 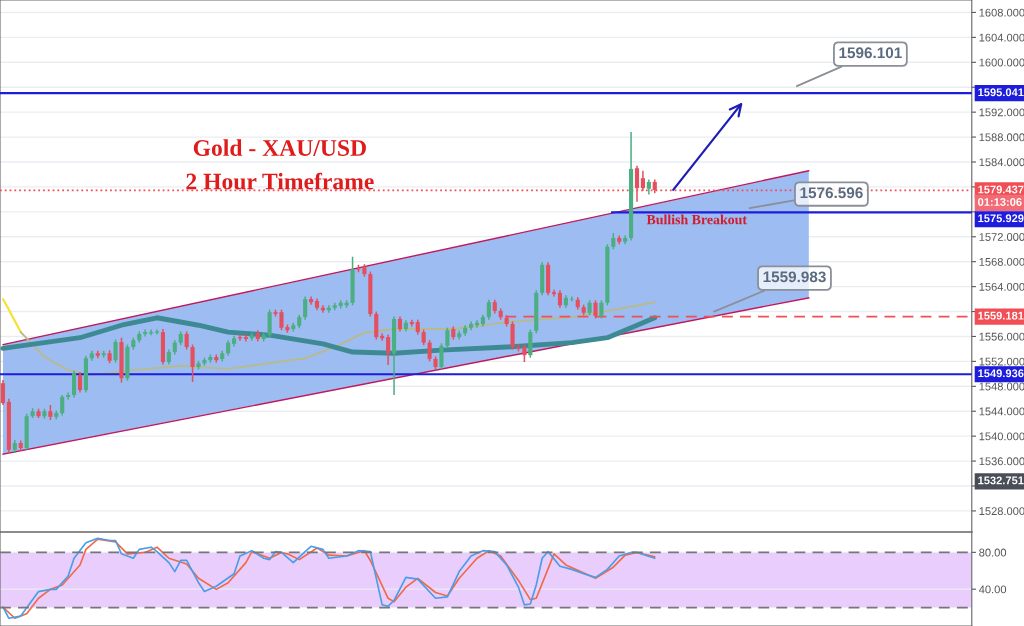 What do you see at coordinates (1001, 137) in the screenshot?
I see `y-tick-label: 1588.000` at bounding box center [1001, 137].